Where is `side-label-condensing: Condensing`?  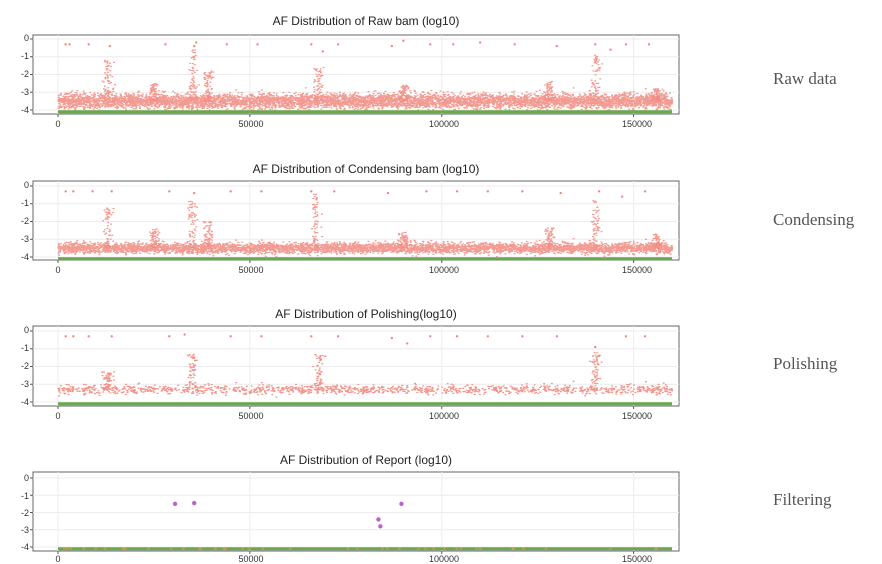
side-label-condensing: Condensing is located at coordinates (814, 219).